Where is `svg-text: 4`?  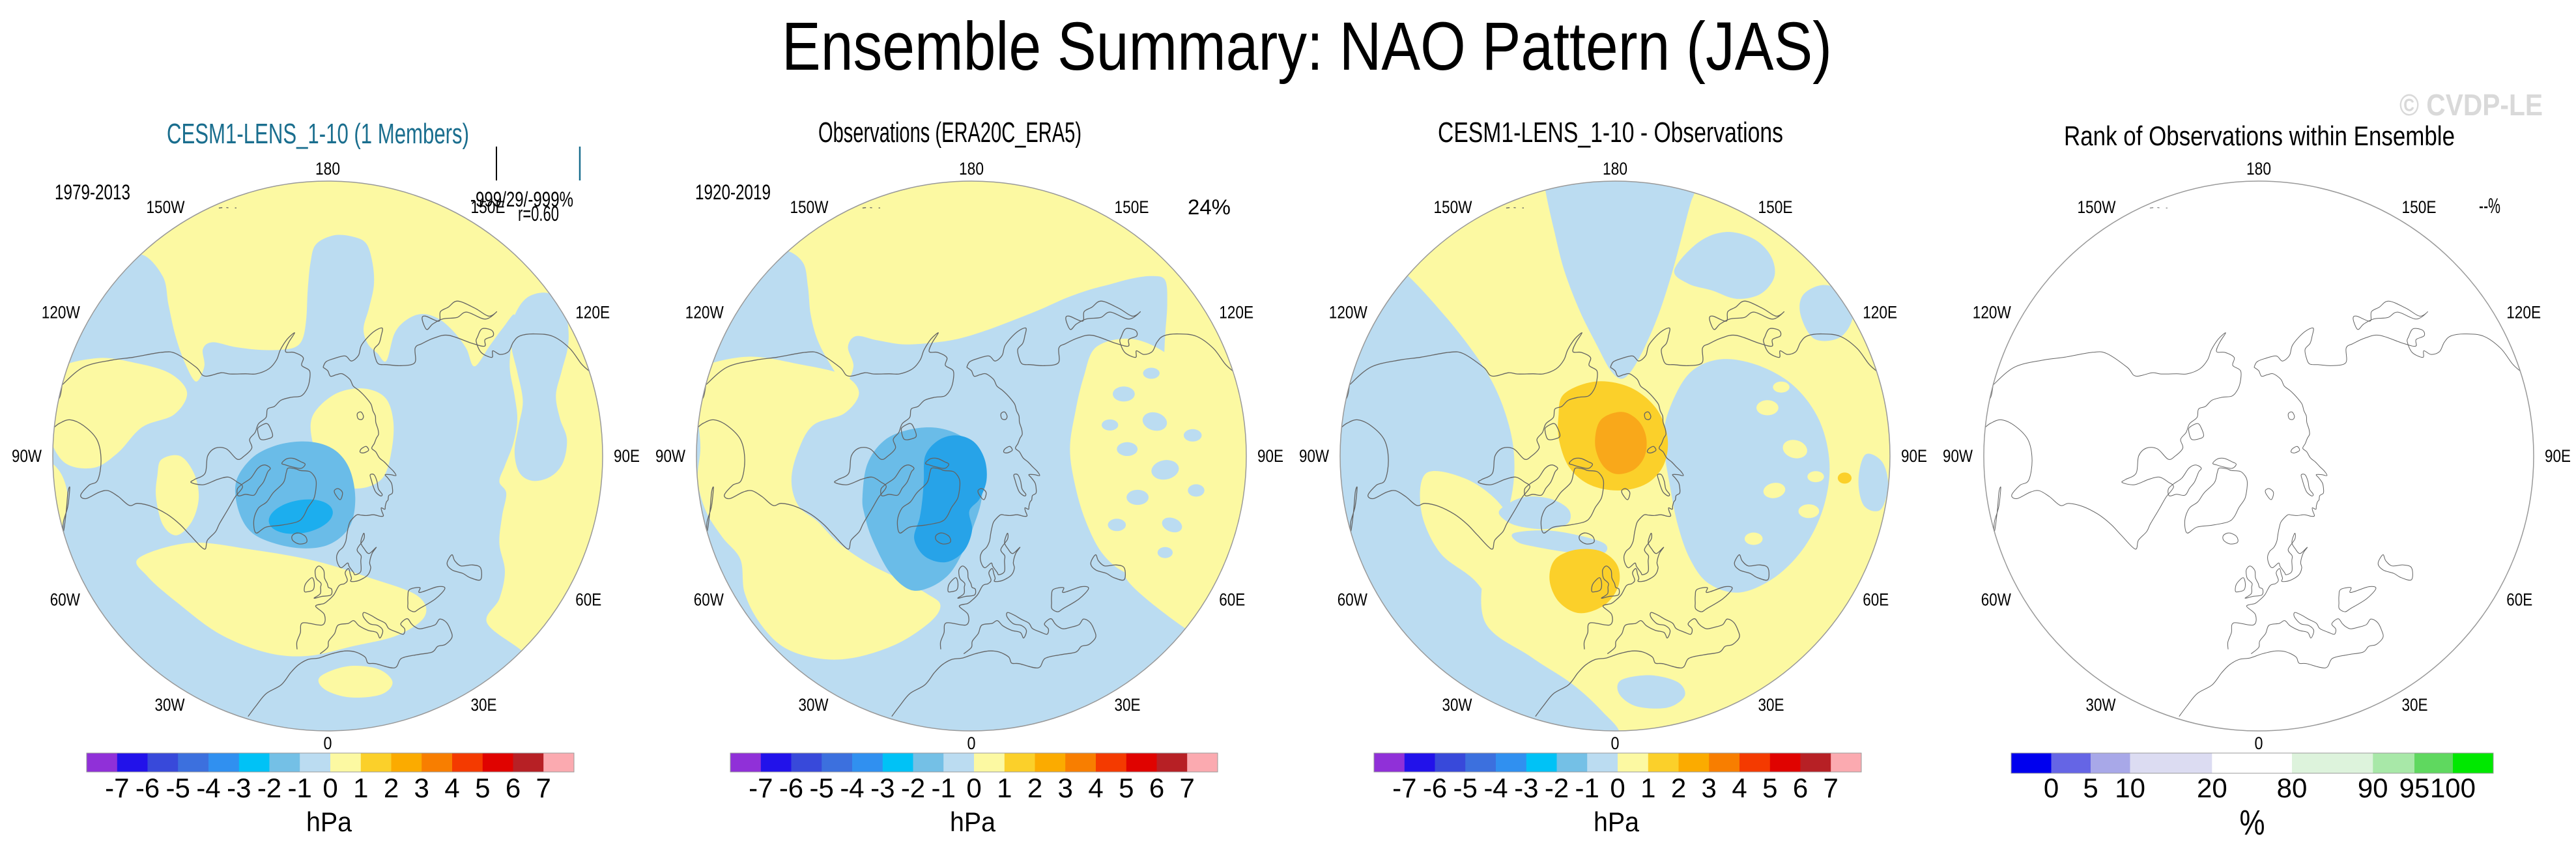
svg-text: 4 is located at coordinates (451, 788).